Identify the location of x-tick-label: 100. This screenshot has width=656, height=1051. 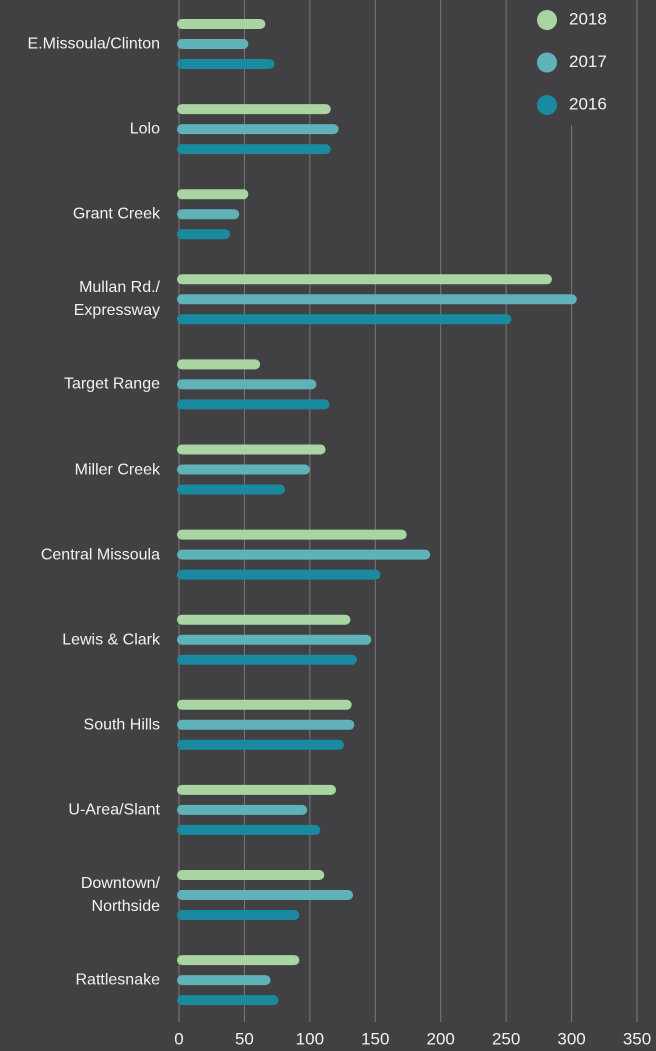
(310, 1038).